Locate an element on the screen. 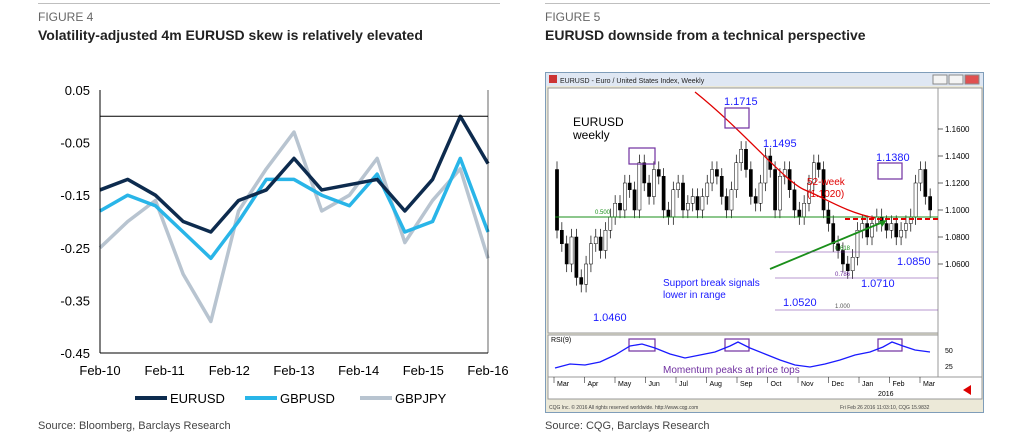 The height and width of the screenshot is (443, 1024). annotation-1-0460: 1.0460 is located at coordinates (610, 318).